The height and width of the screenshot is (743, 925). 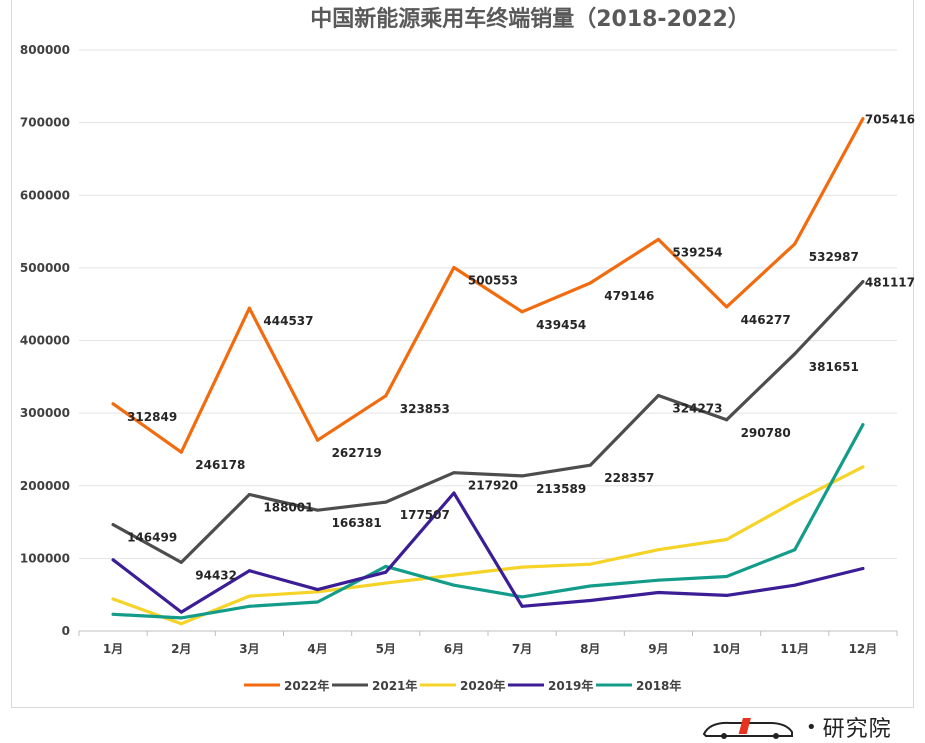 What do you see at coordinates (530, 19) in the screenshot?
I see `chart-title: 中国新能源乘用车终端销量（2018-2022）` at bounding box center [530, 19].